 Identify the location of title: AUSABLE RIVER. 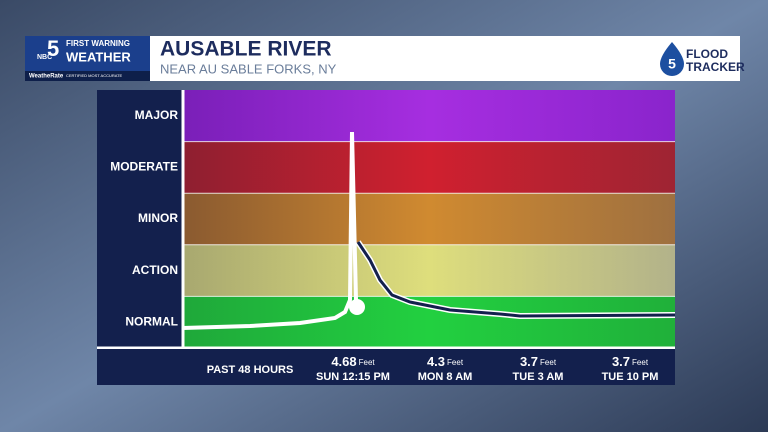
(246, 49).